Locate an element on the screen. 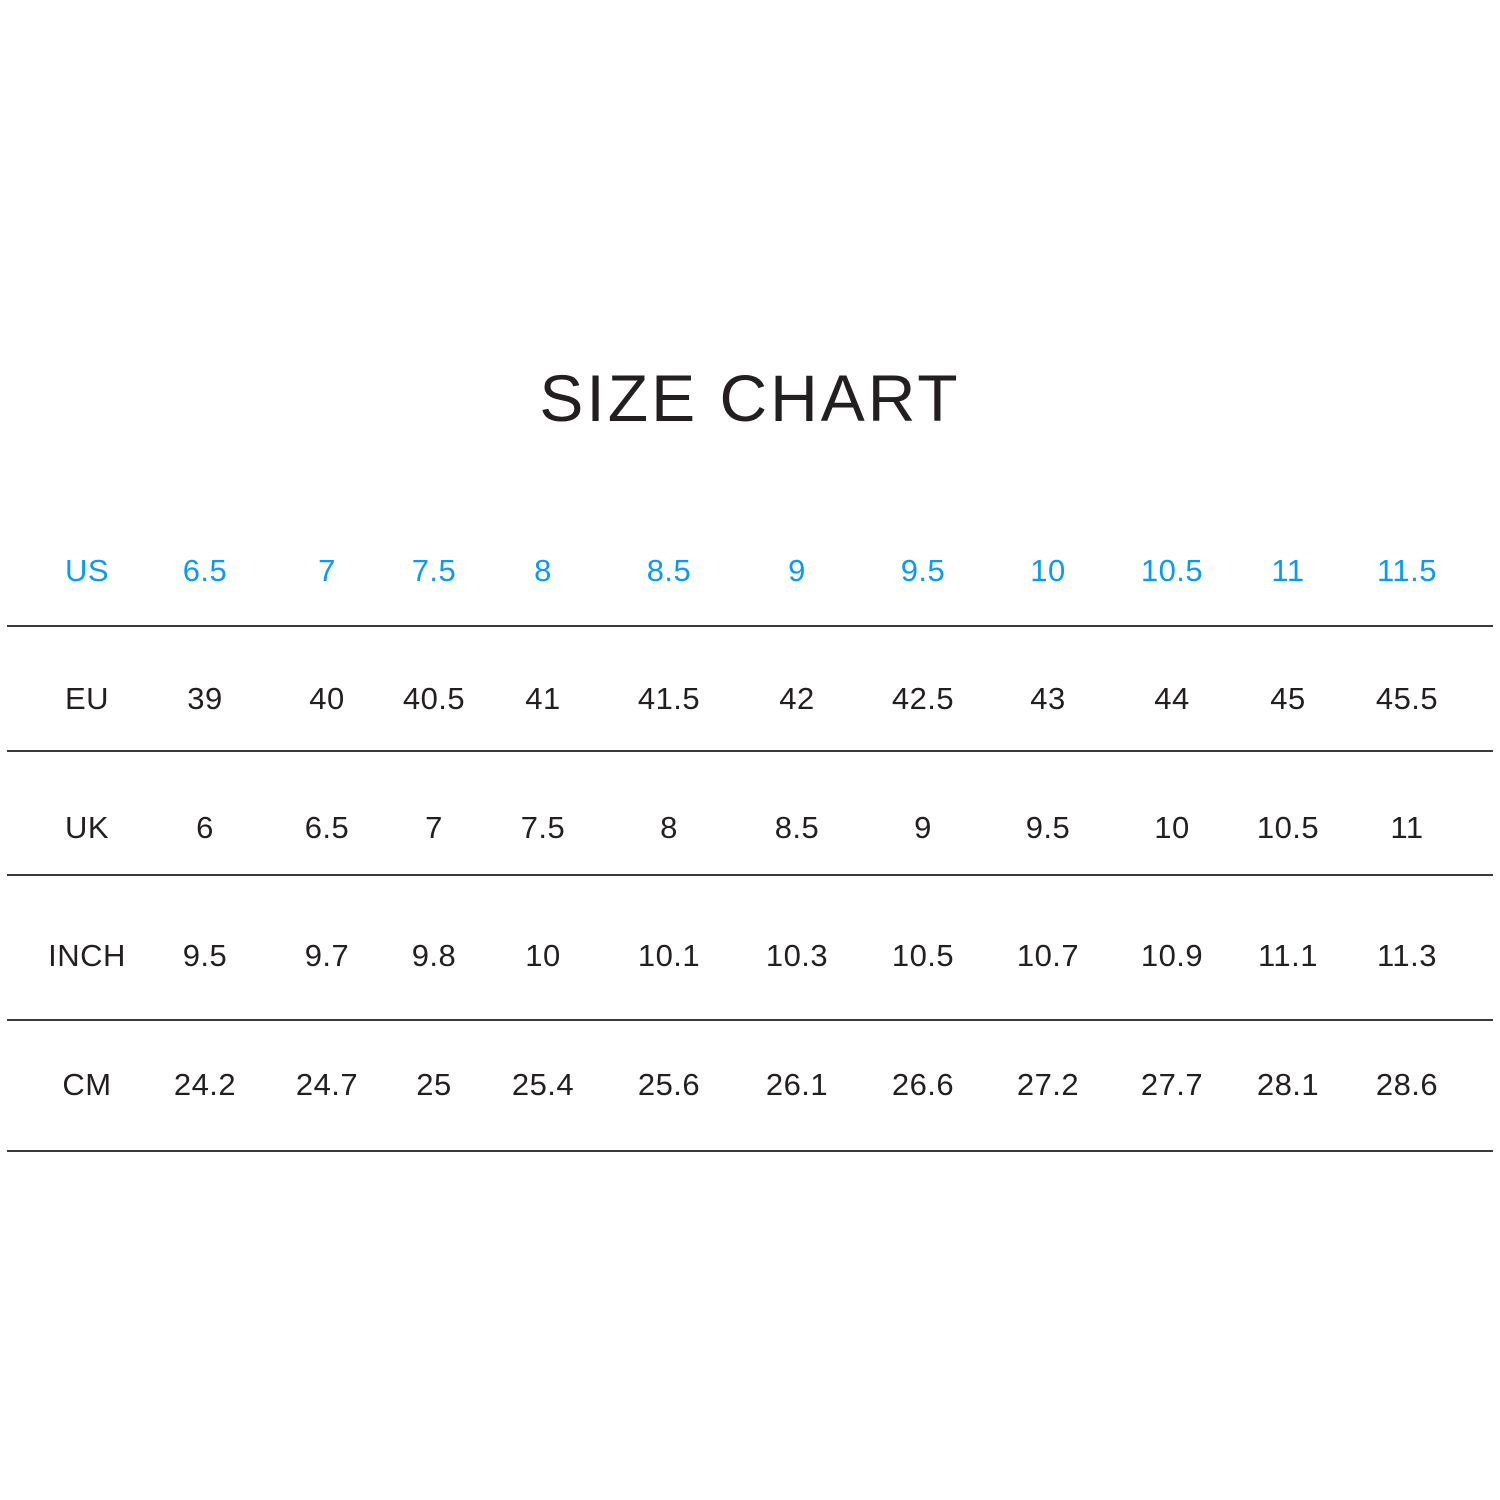  table-cell: 43 is located at coordinates (1048, 698).